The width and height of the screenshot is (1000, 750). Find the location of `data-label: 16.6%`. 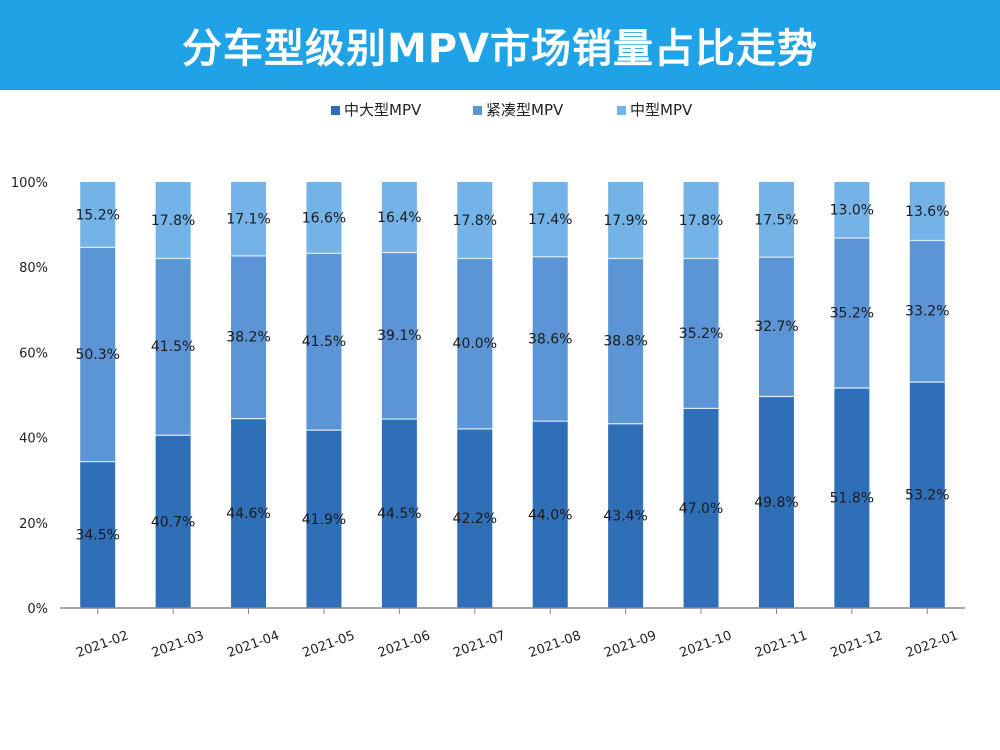

data-label: 16.6% is located at coordinates (324, 218).